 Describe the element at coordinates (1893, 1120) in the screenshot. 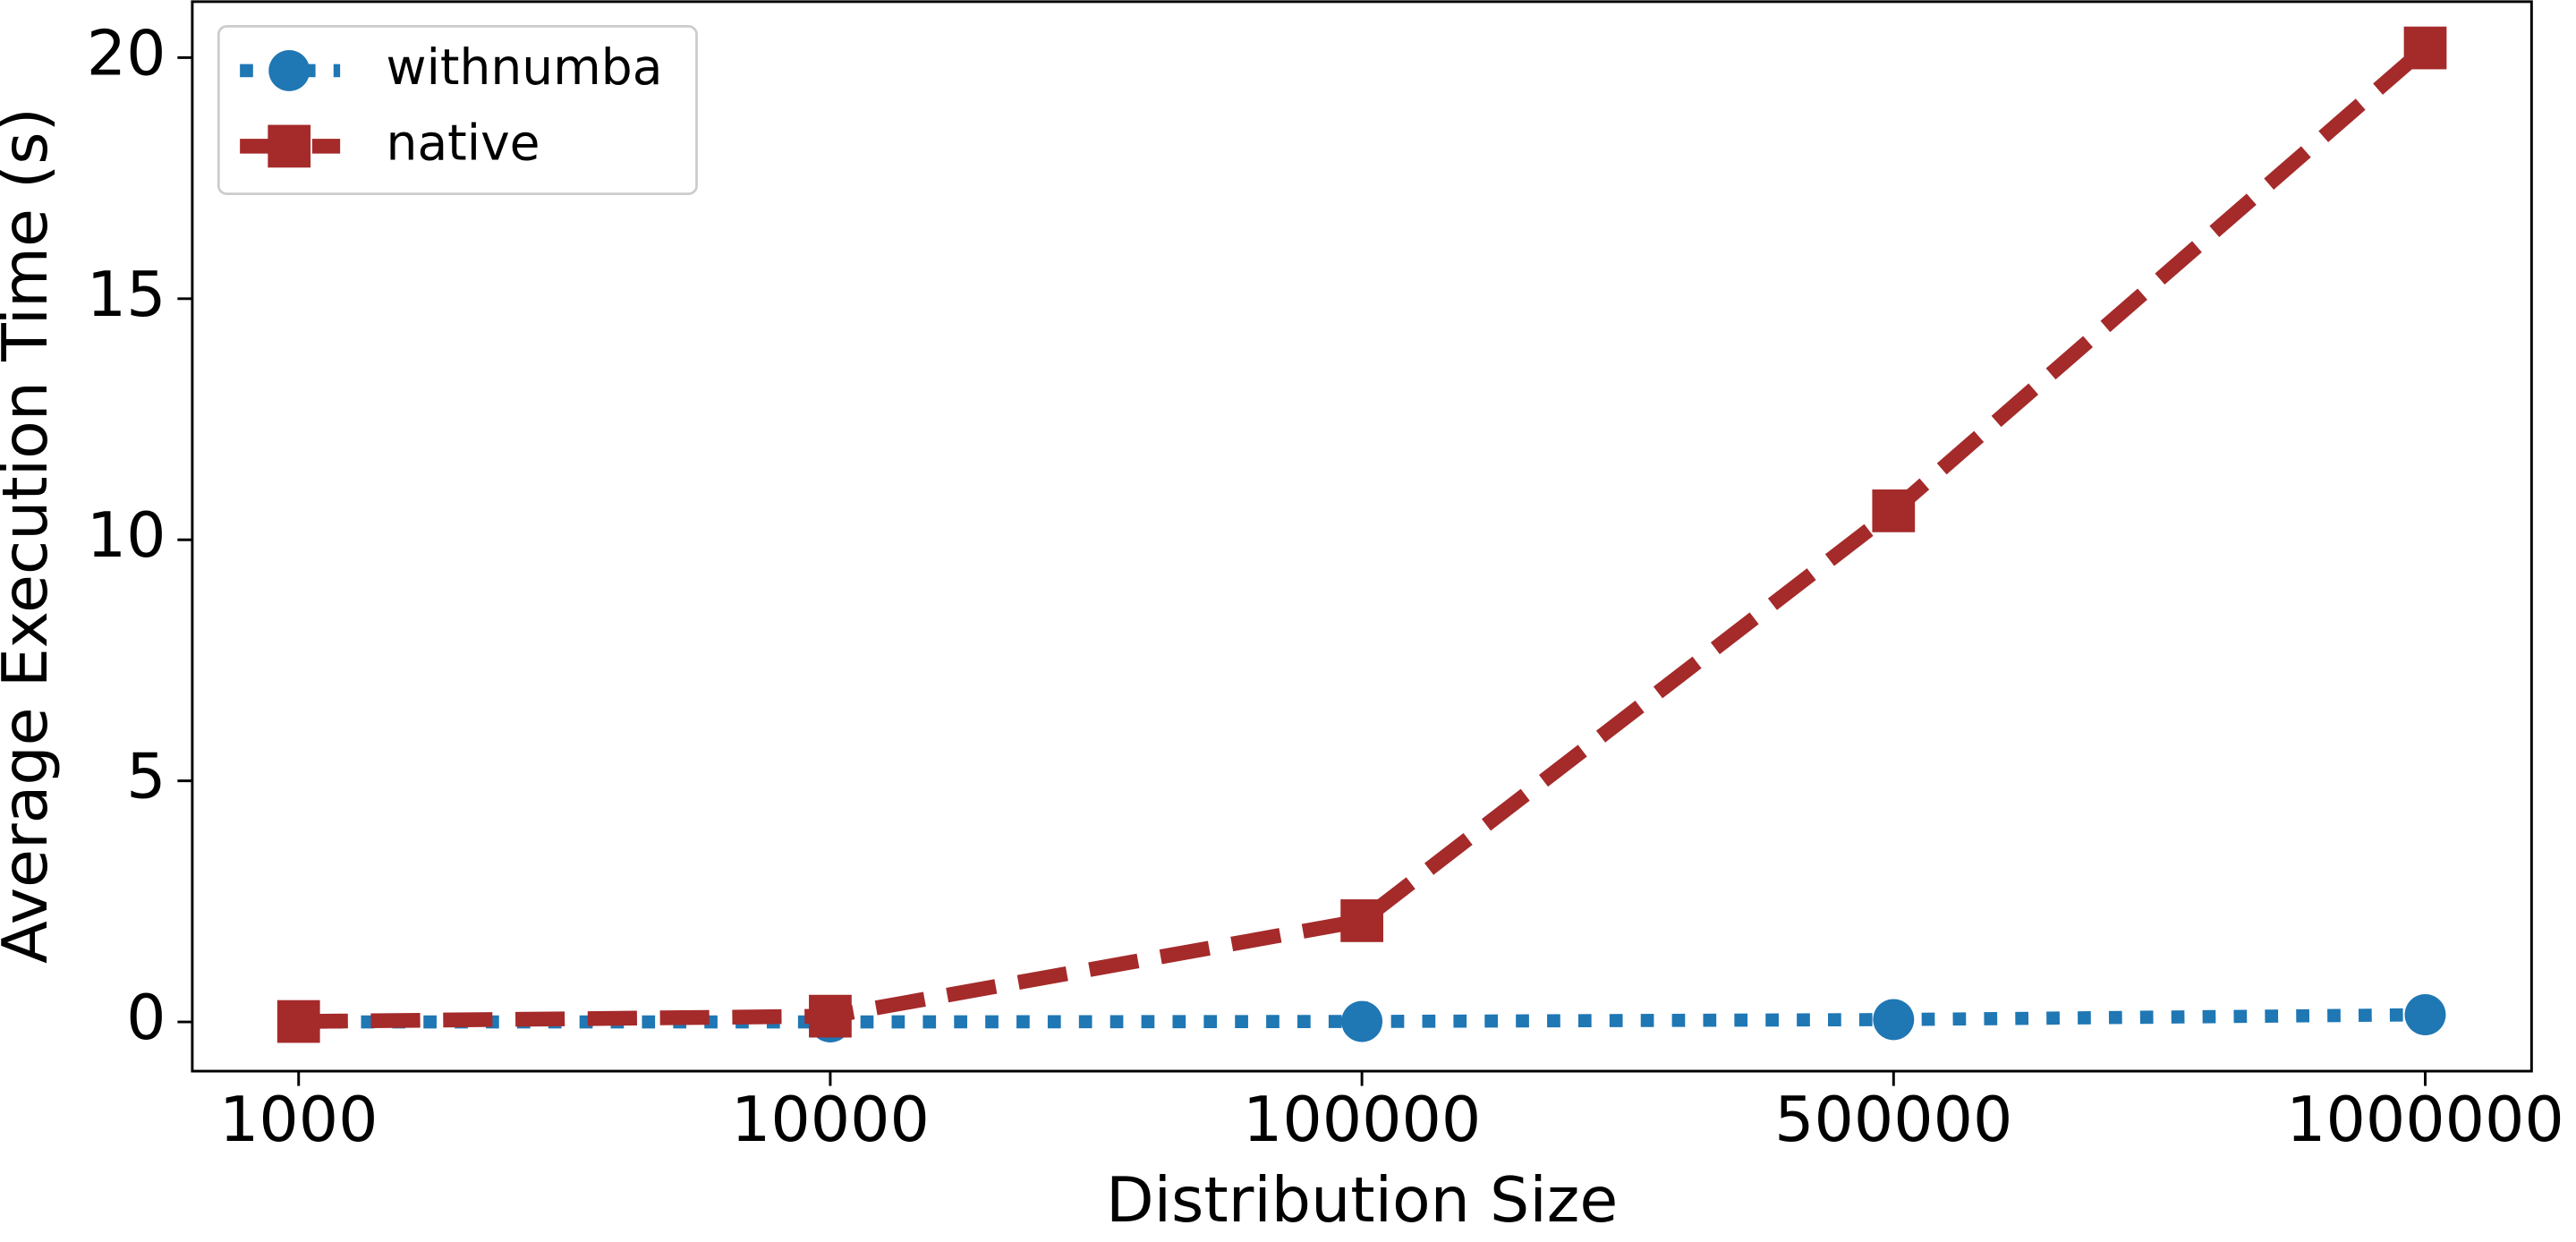

I see `x-tick-label: 500000` at that location.